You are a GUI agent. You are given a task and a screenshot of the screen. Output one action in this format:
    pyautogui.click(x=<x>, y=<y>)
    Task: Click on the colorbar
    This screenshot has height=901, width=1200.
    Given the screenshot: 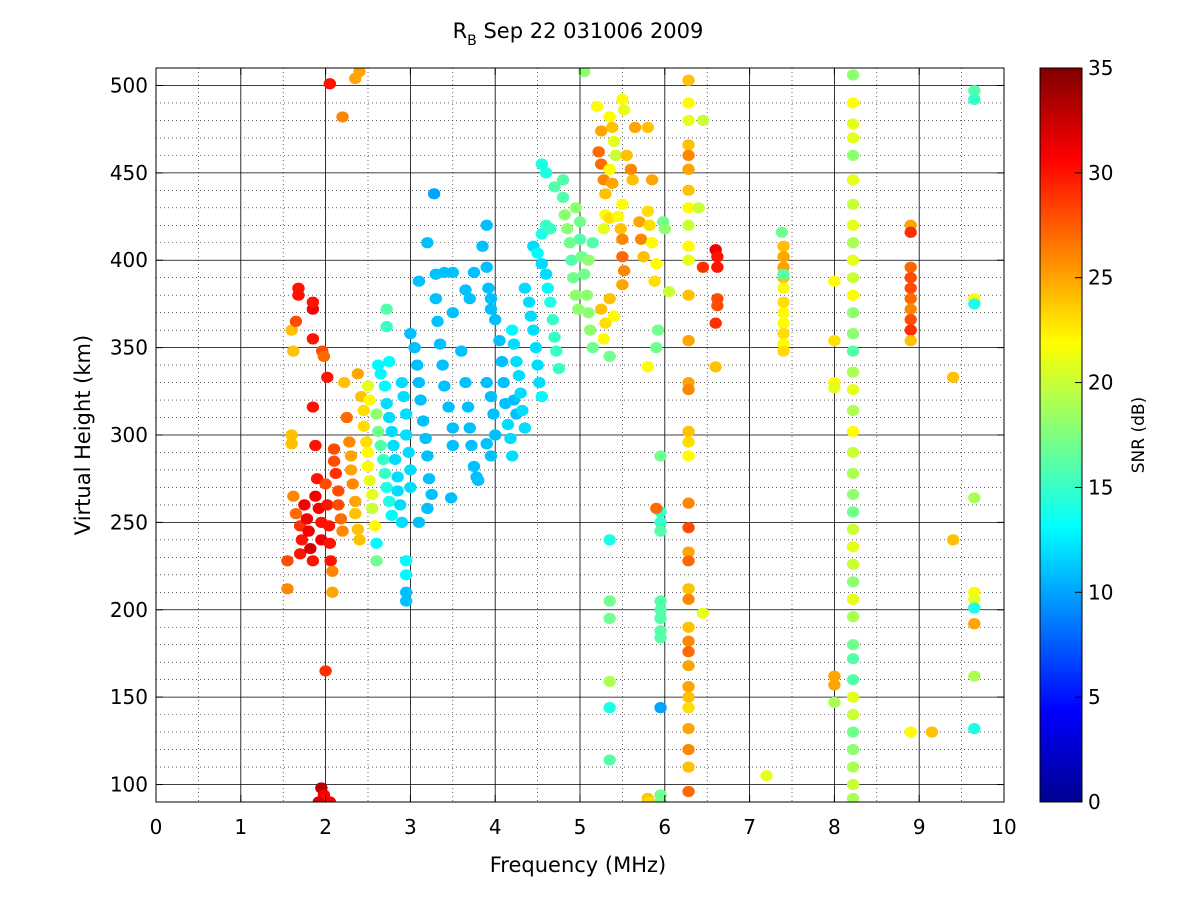 What is the action you would take?
    pyautogui.click(x=1061, y=435)
    